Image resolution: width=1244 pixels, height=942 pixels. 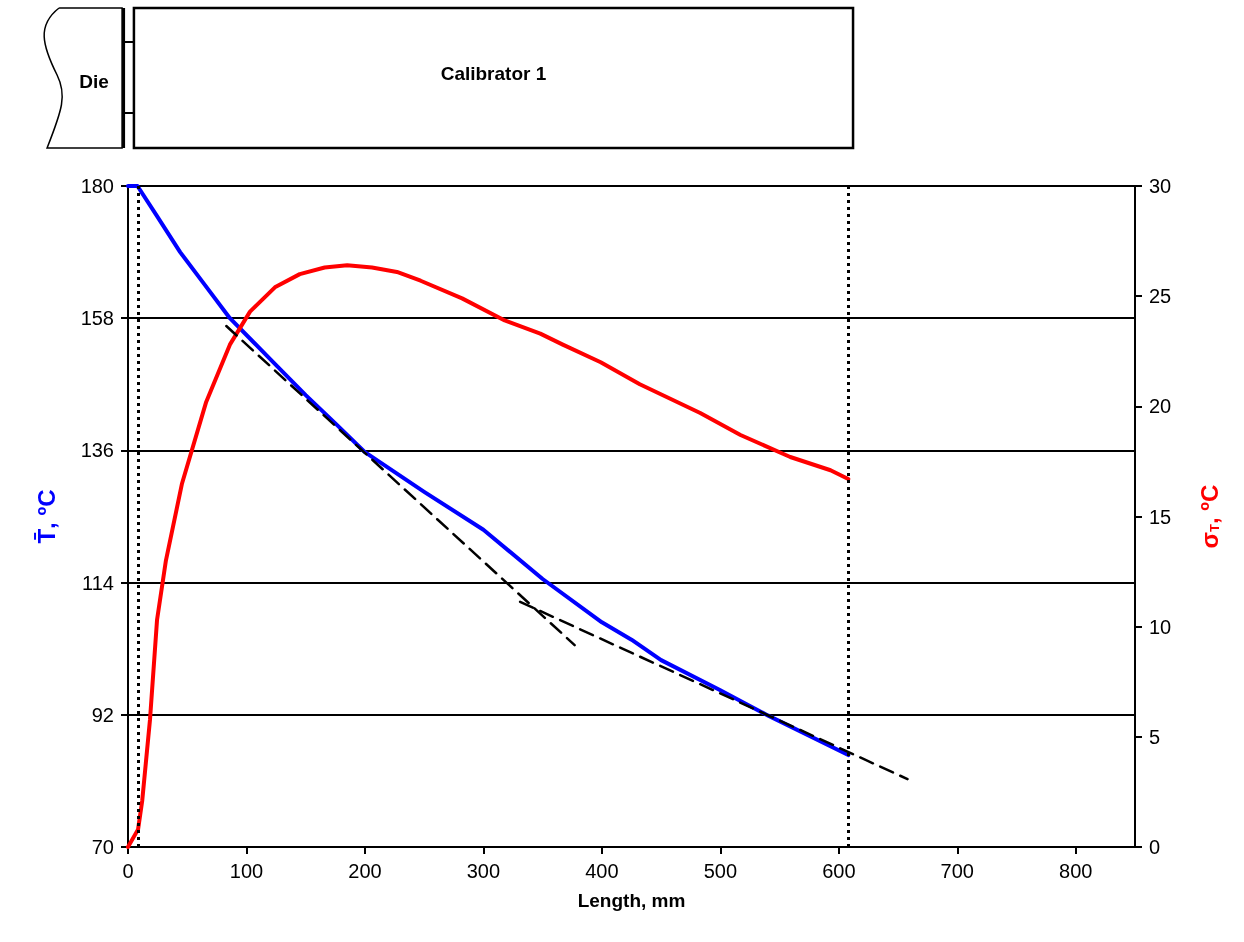 I want to click on x-tick-label: 100, so click(x=246, y=871).